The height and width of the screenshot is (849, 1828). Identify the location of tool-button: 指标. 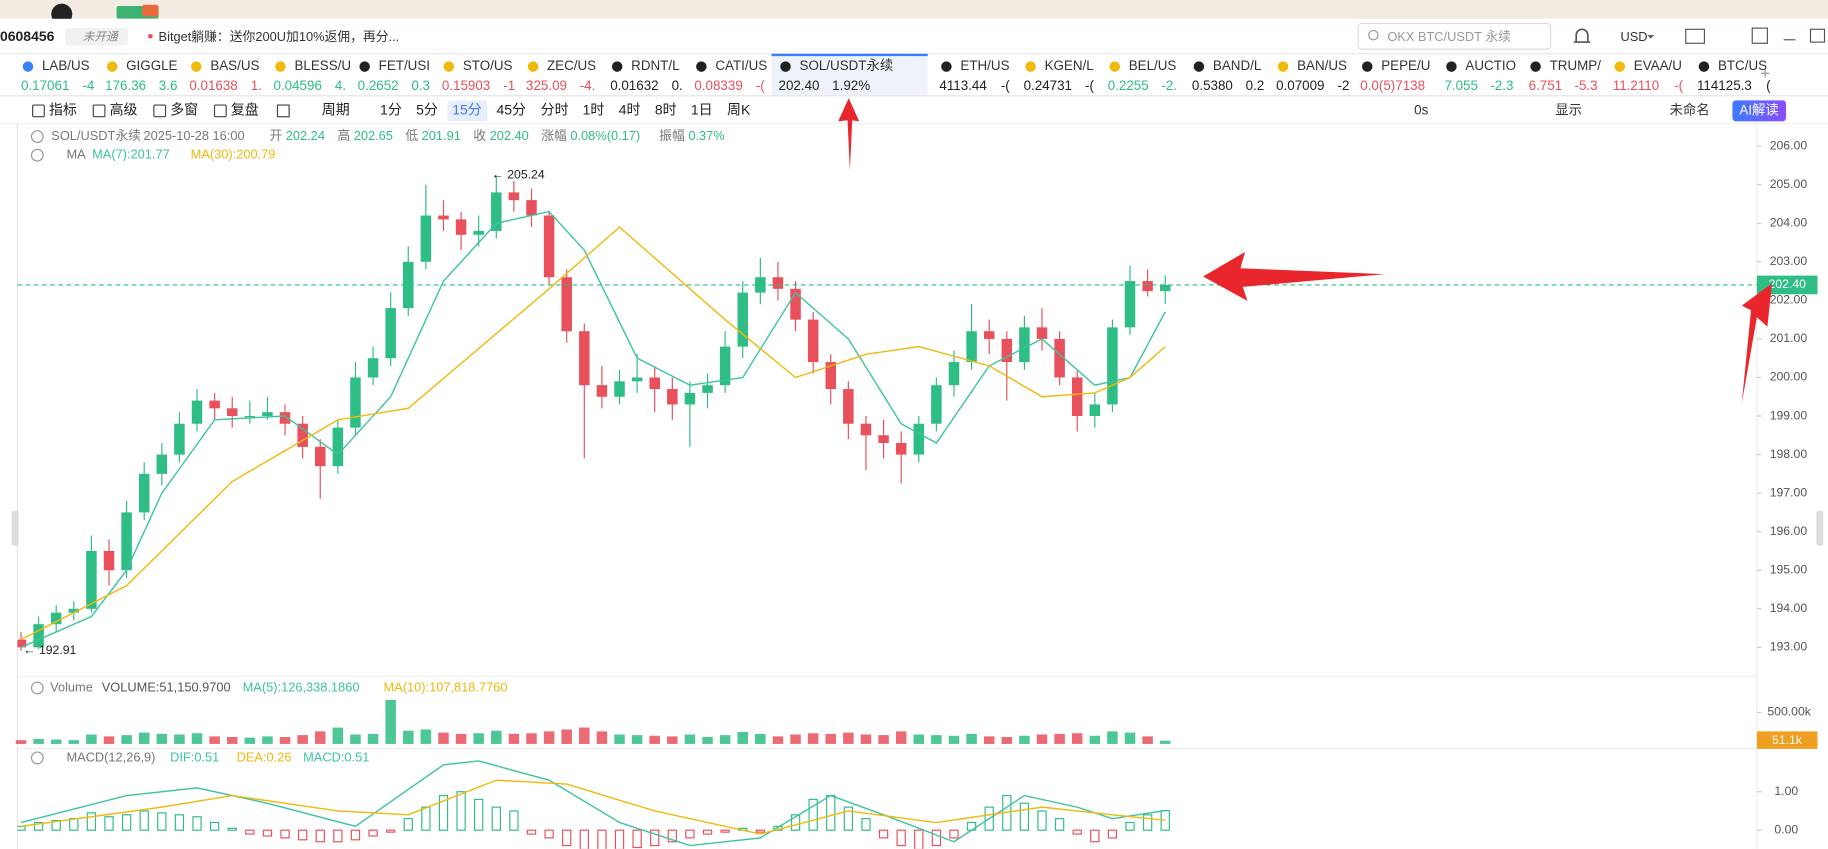
(63, 110).